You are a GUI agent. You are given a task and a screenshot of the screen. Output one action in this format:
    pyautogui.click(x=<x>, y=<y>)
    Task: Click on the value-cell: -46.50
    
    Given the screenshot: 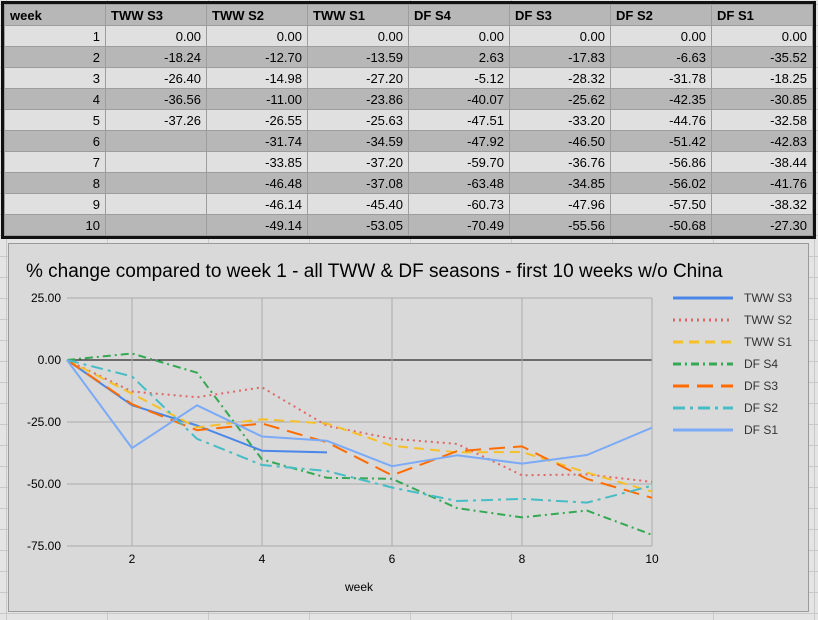 What is the action you would take?
    pyautogui.click(x=560, y=141)
    